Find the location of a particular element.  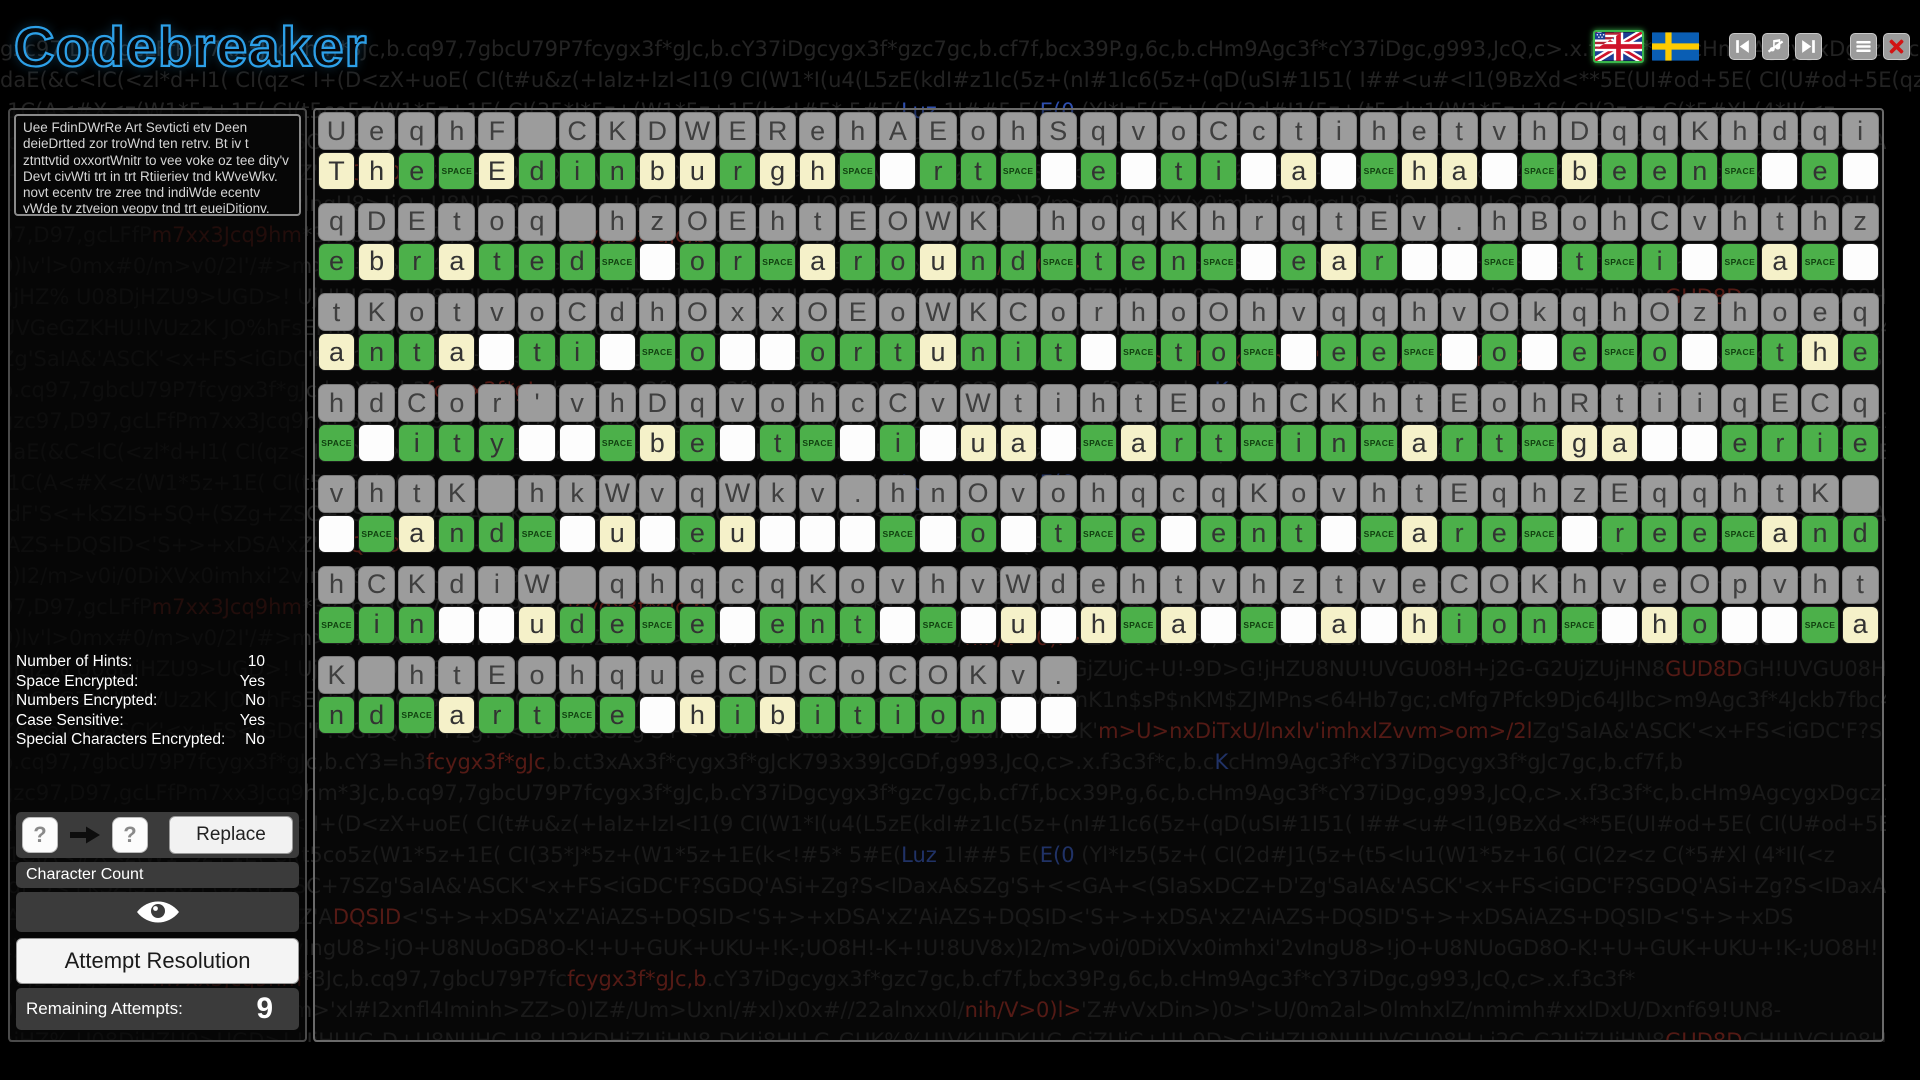

tile-pair: n is located at coordinates (938, 513).